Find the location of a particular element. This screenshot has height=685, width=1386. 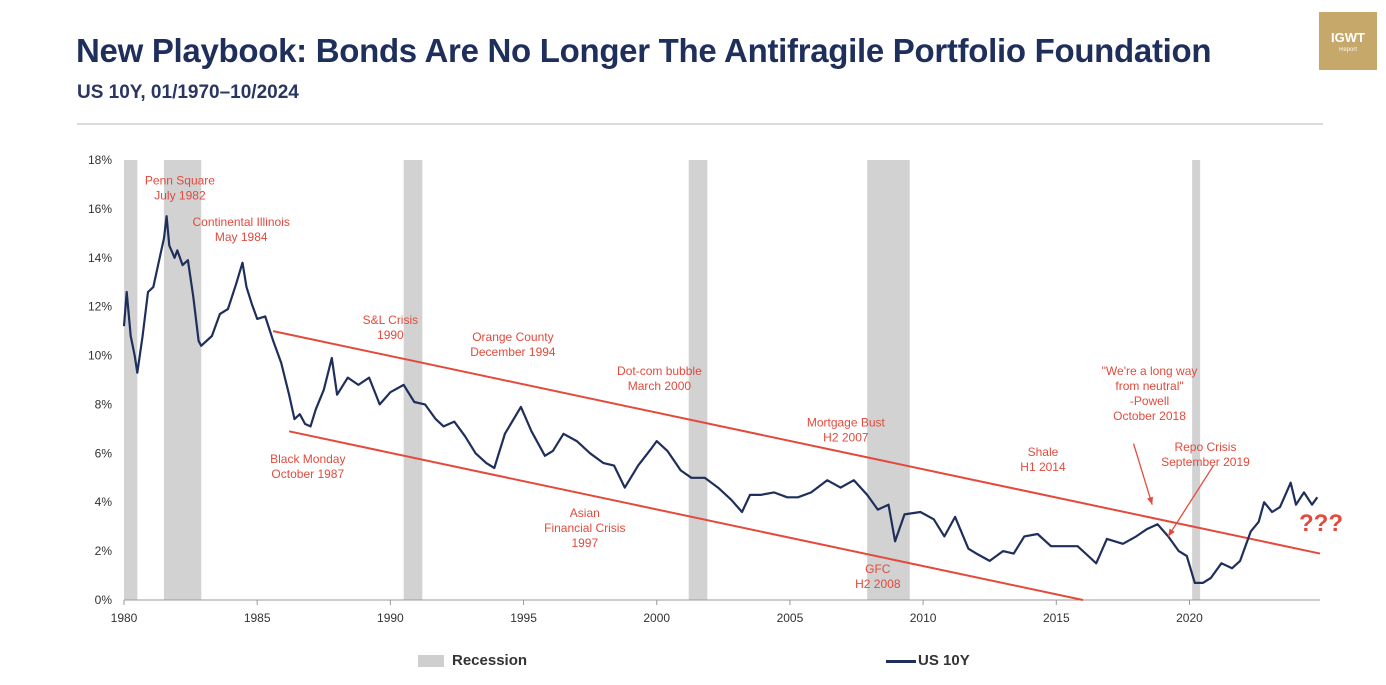

series-swatch is located at coordinates (901, 661).